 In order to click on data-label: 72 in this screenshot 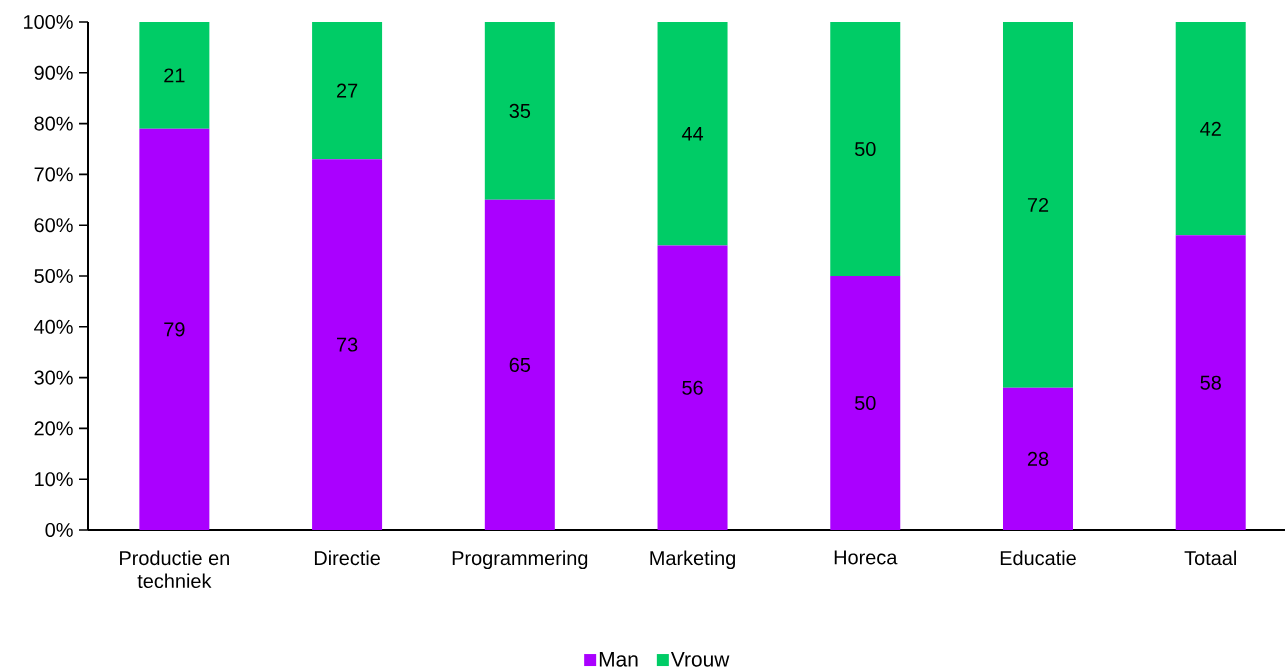, I will do `click(1038, 204)`.